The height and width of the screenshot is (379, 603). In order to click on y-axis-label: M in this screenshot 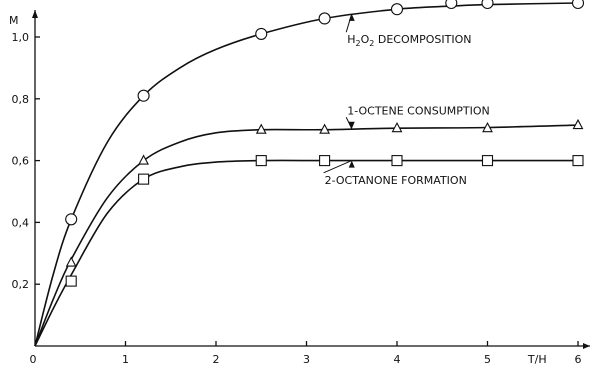, I will do `click(14, 20)`.